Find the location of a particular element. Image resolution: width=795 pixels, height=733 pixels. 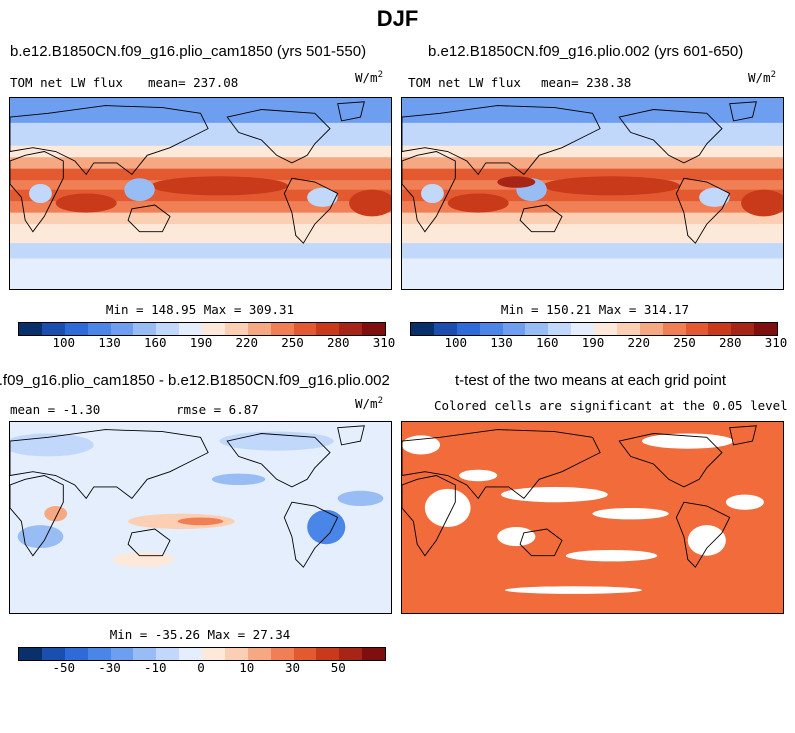

panel1-colorbar-labels: 100 130 160 190 220 250 280 310 is located at coordinates (206, 343).